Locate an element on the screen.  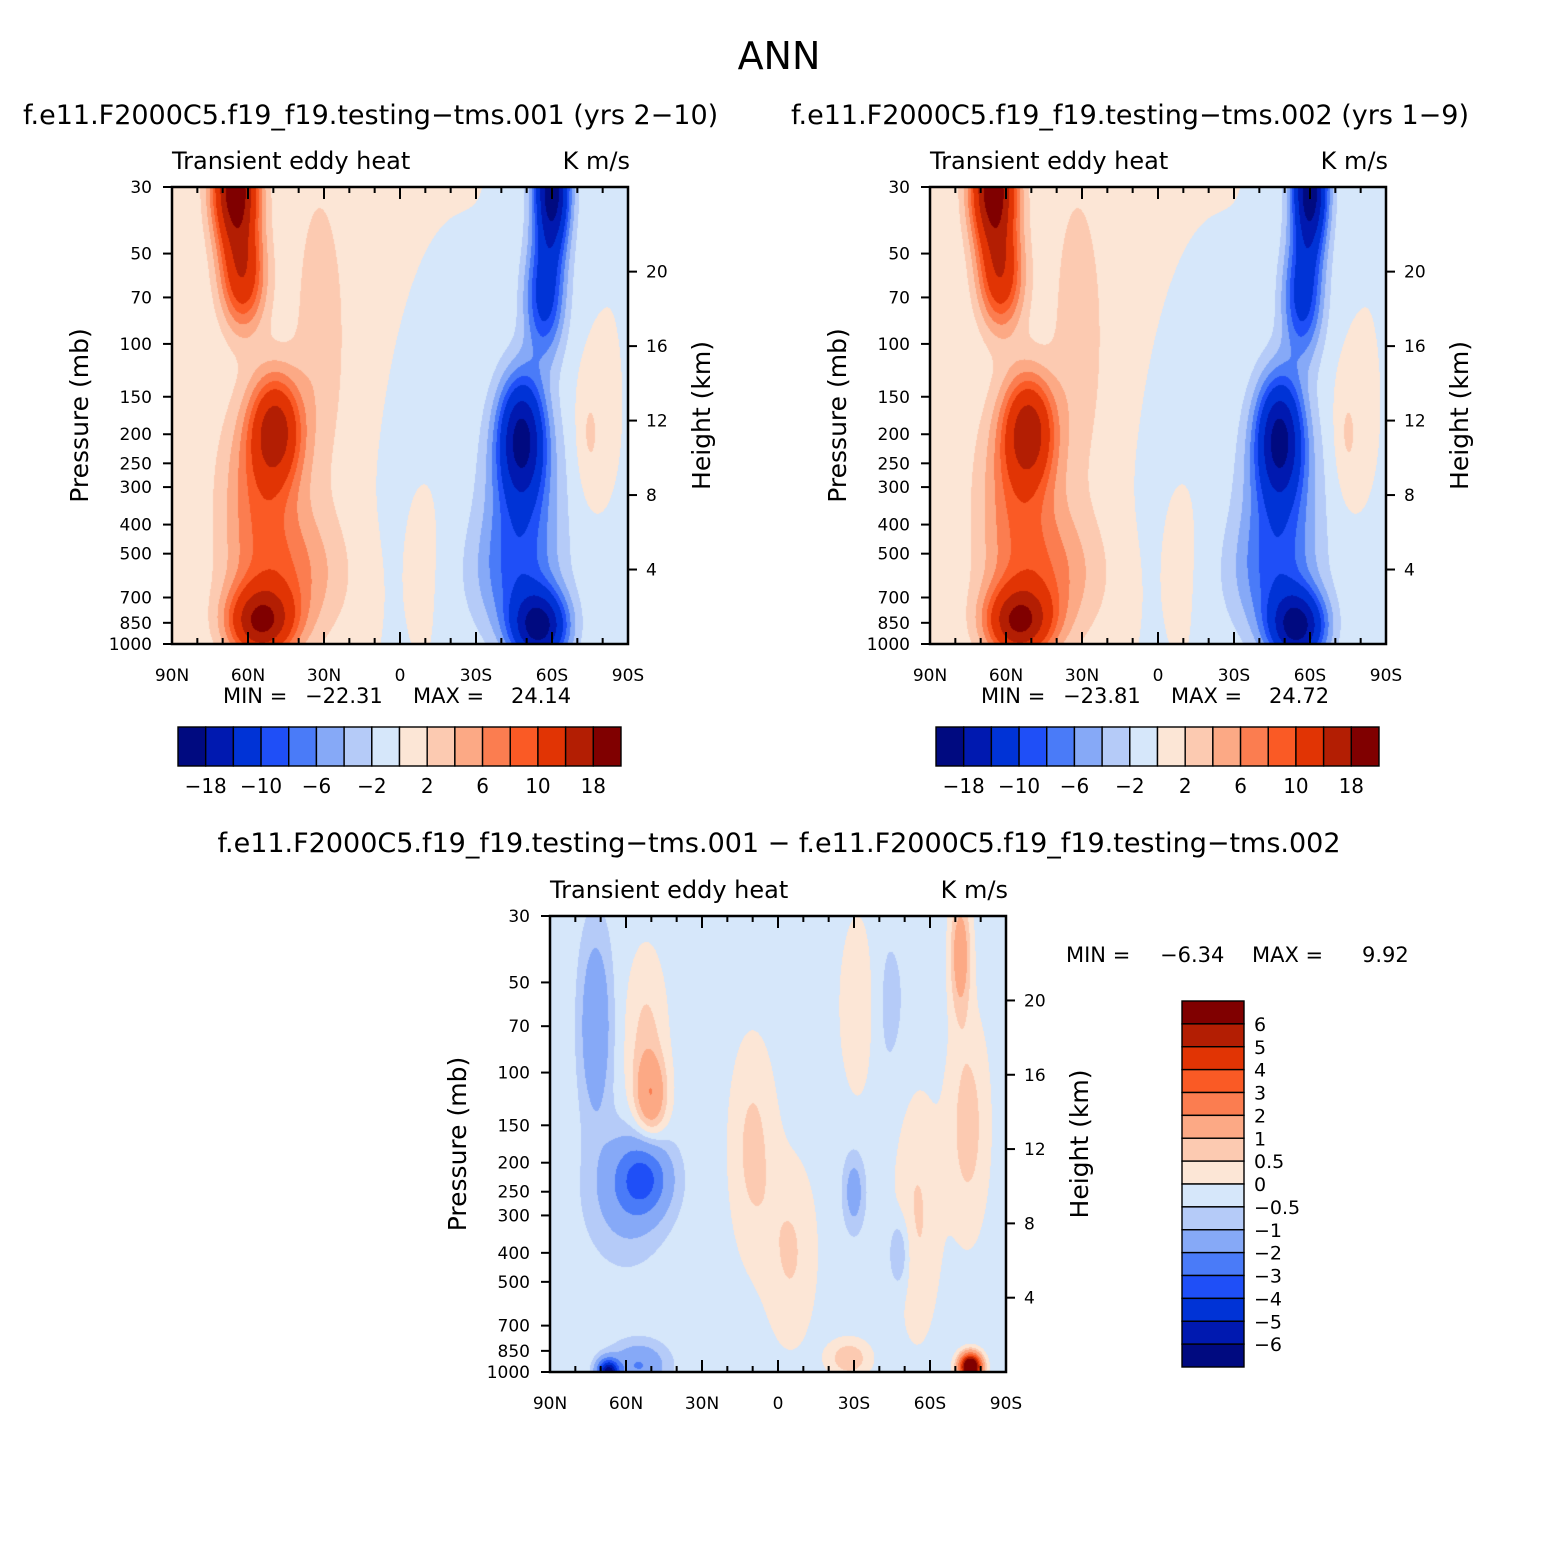
colorbar-top-right: −18 −10 −6 −2 2 6 10 18 is located at coordinates (1157, 762).